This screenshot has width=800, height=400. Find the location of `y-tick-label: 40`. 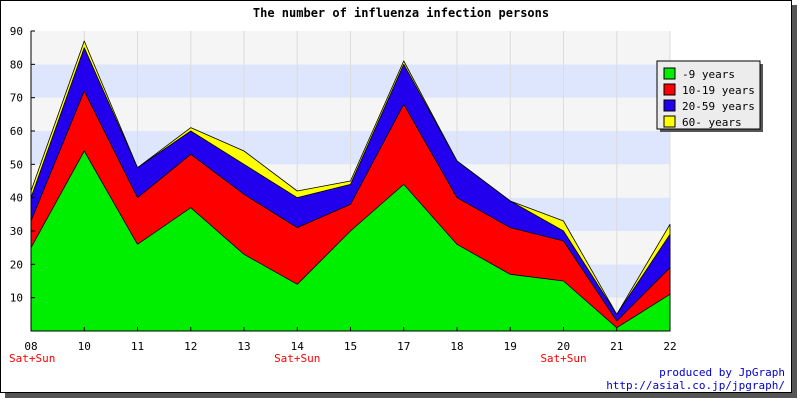

y-tick-label: 40 is located at coordinates (16, 198).